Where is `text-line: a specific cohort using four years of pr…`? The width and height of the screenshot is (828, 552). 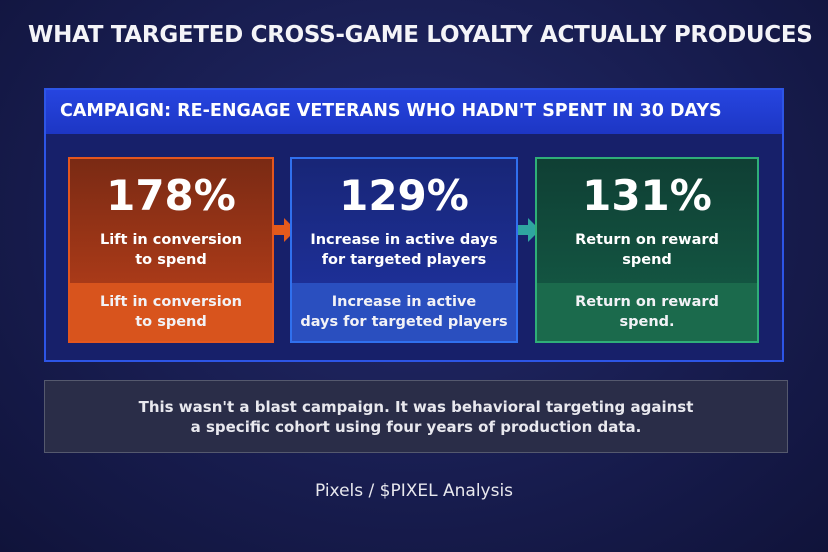
text-line: a specific cohort using four years of pr… is located at coordinates (416, 427).